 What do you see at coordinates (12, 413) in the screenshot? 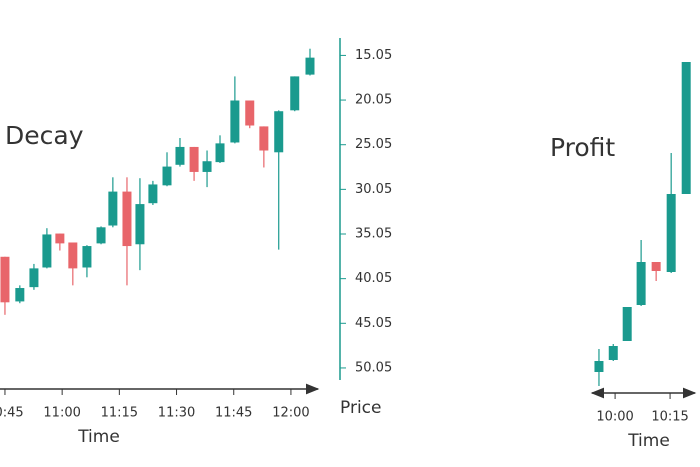
I see `x-tick-label: 10:45` at bounding box center [12, 413].